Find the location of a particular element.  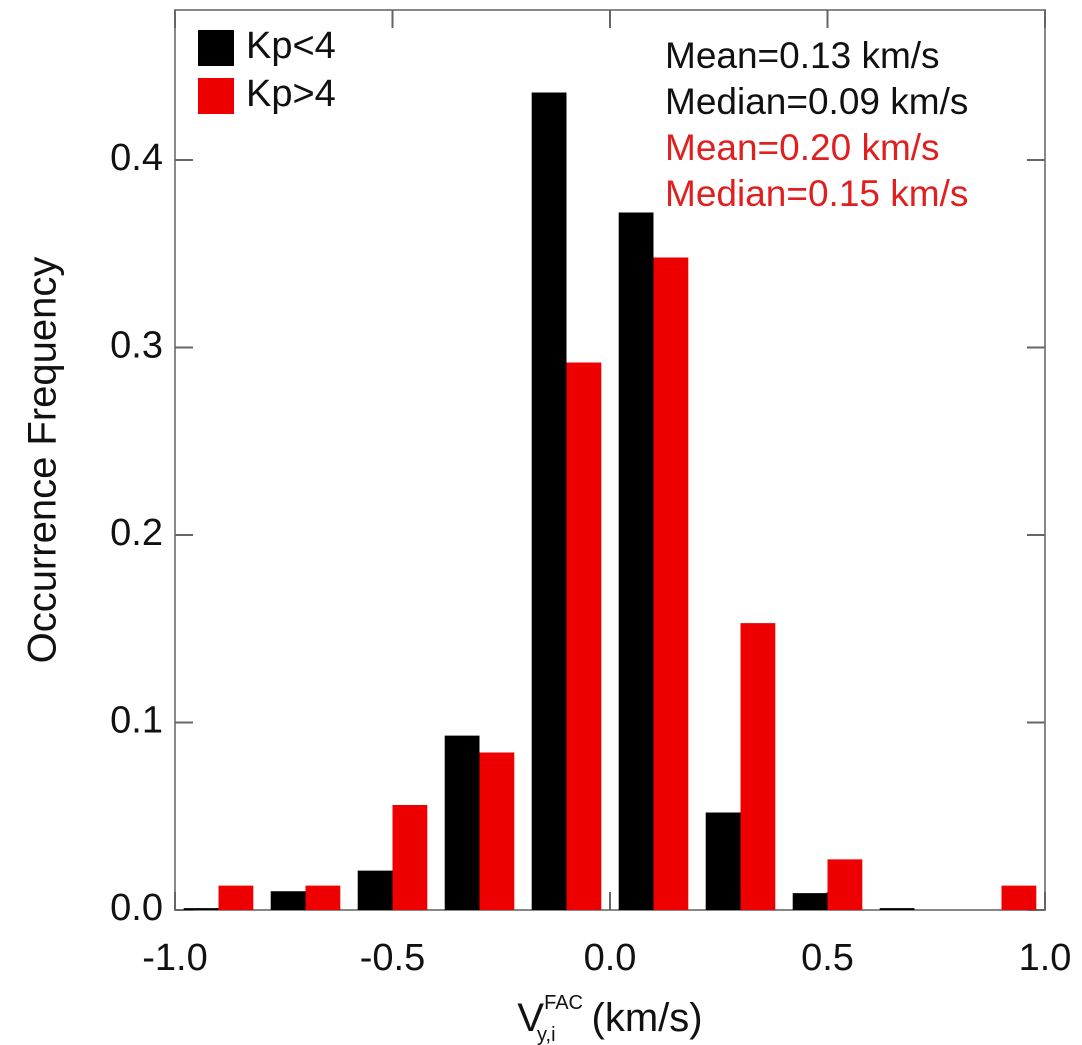

x-label-subscript: y,i is located at coordinates (546, 1034).